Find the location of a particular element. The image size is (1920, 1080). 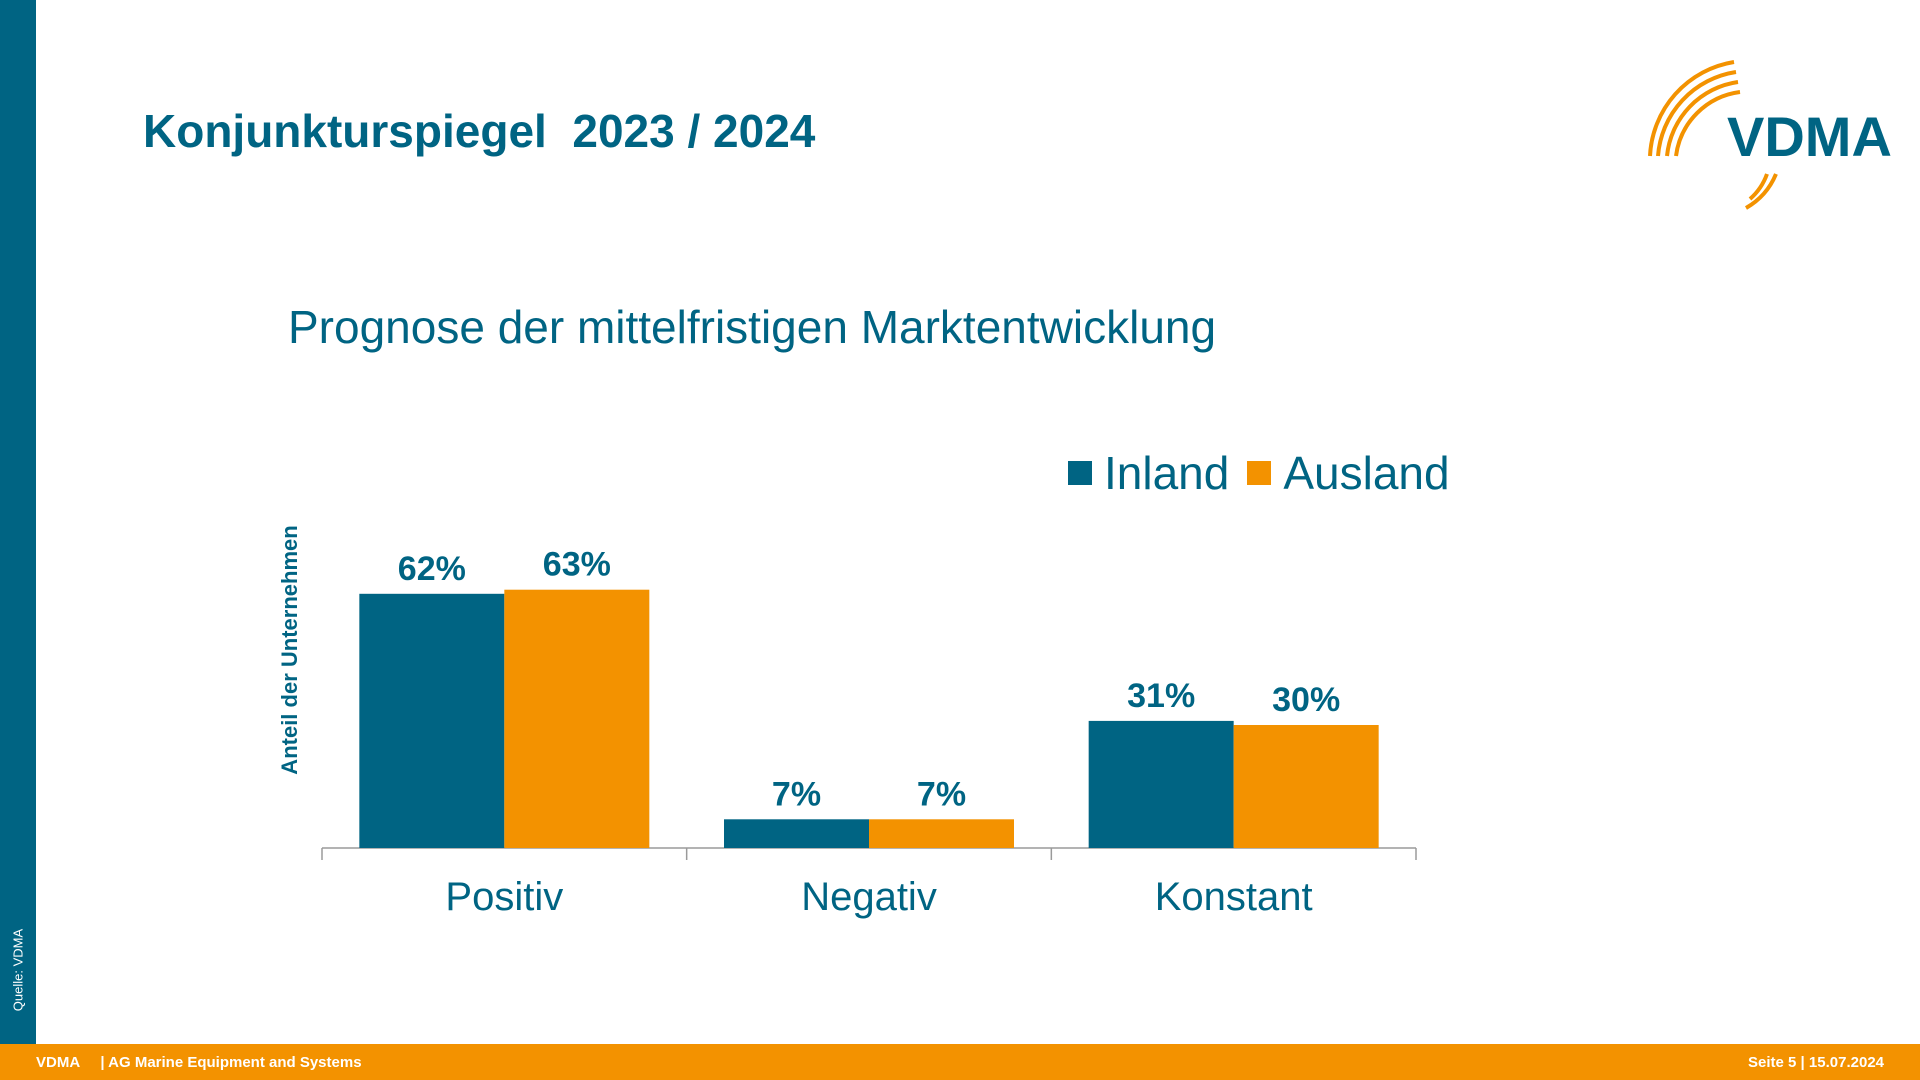

legend-label-ausland: Ausland is located at coordinates (1366, 473).